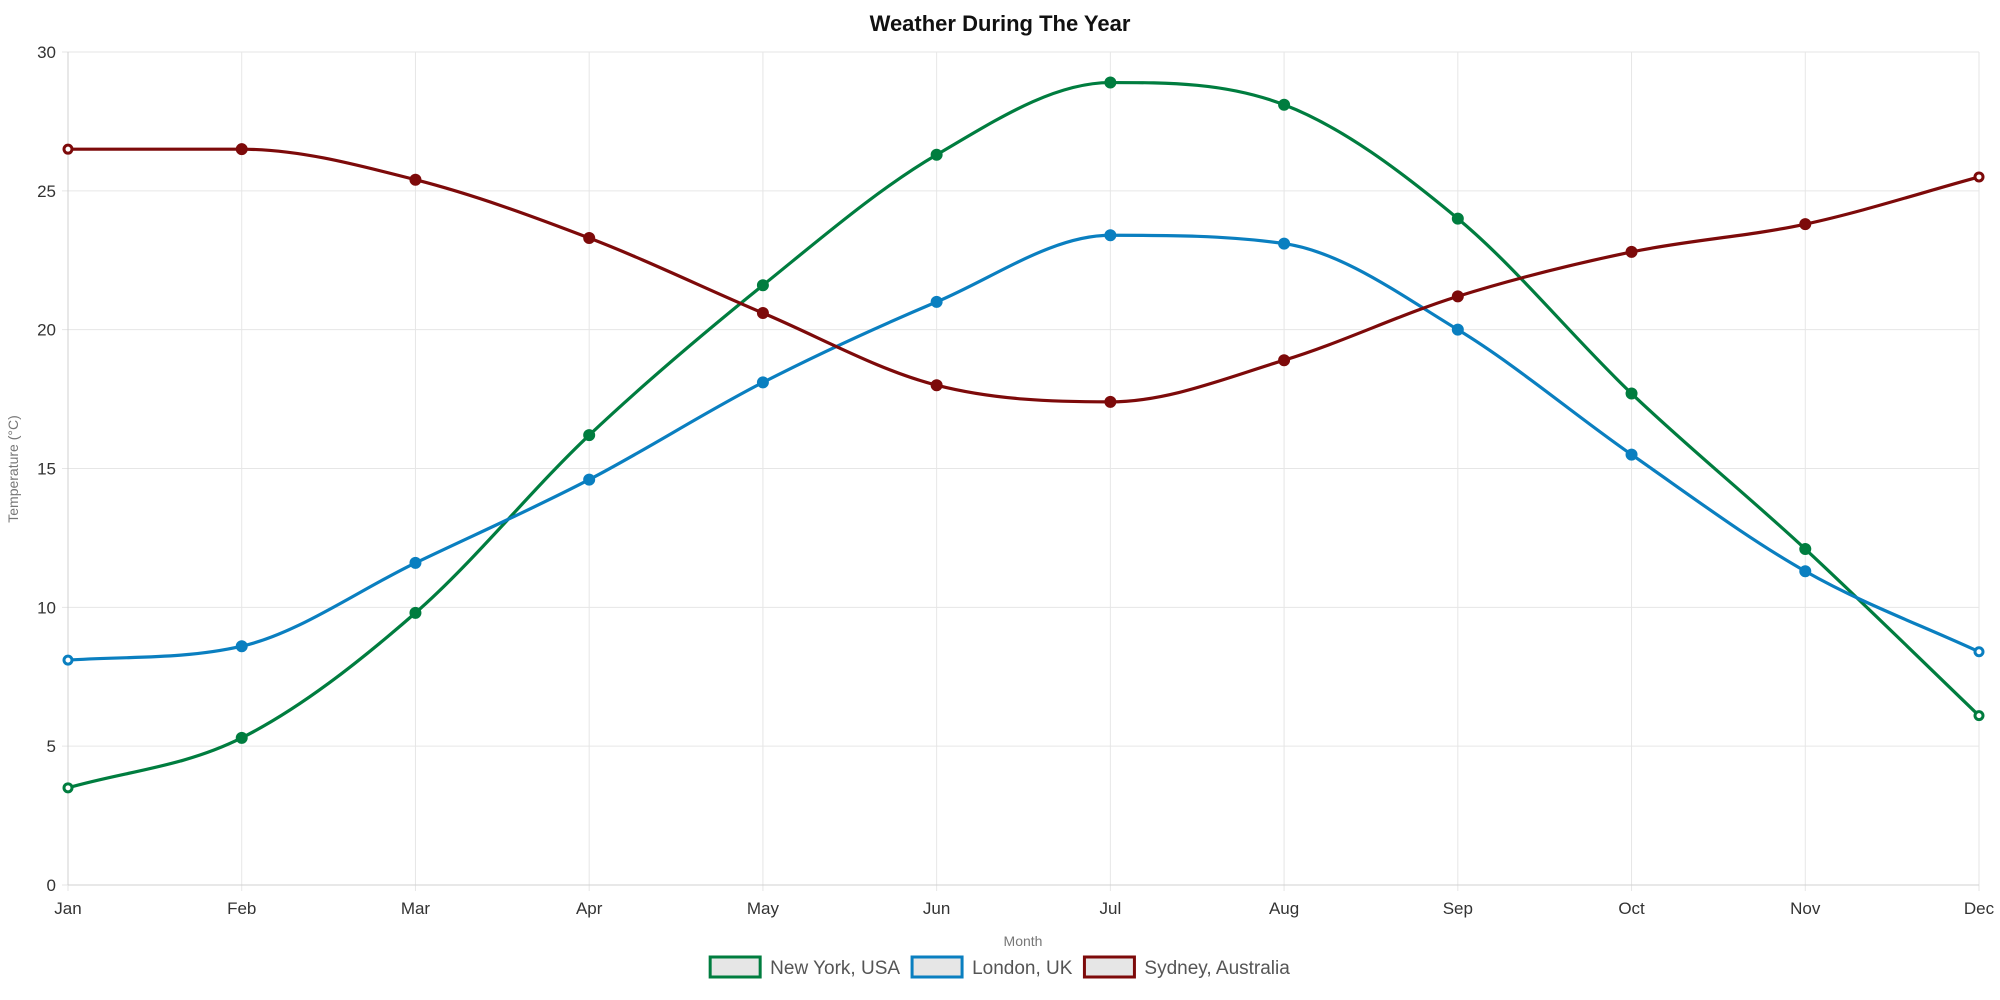  I want to click on x-tick-label: Apr, so click(589, 908).